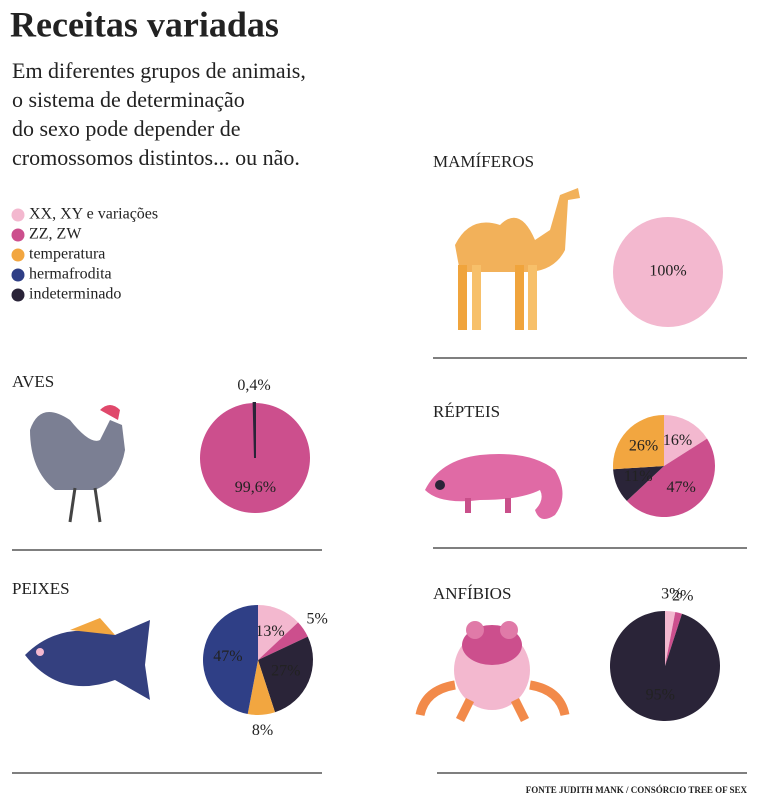  Describe the element at coordinates (156, 157) in the screenshot. I see `subtitle-line: cromossomos distintos... ou não.` at that location.